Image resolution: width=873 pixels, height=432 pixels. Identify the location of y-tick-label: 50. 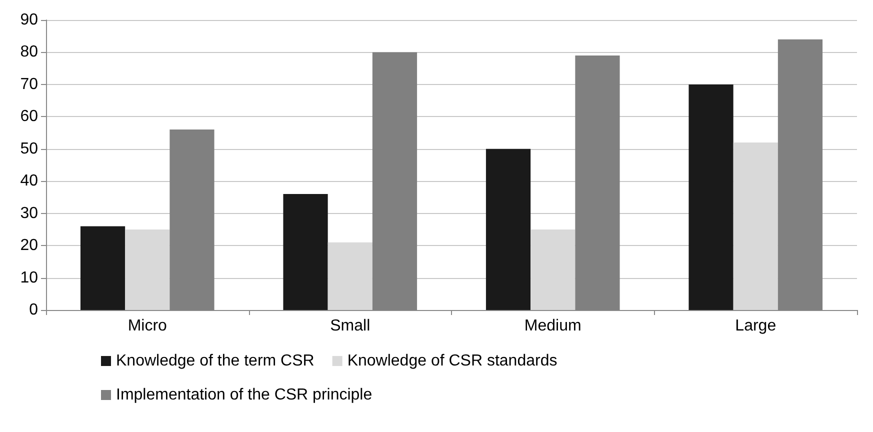
(29, 149).